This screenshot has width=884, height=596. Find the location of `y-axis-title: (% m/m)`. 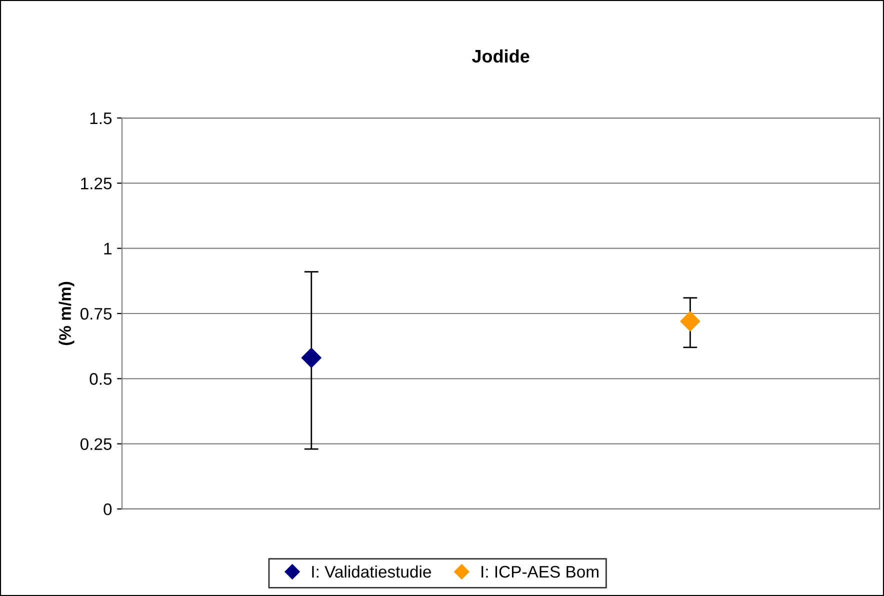

y-axis-title: (% m/m) is located at coordinates (66, 314).